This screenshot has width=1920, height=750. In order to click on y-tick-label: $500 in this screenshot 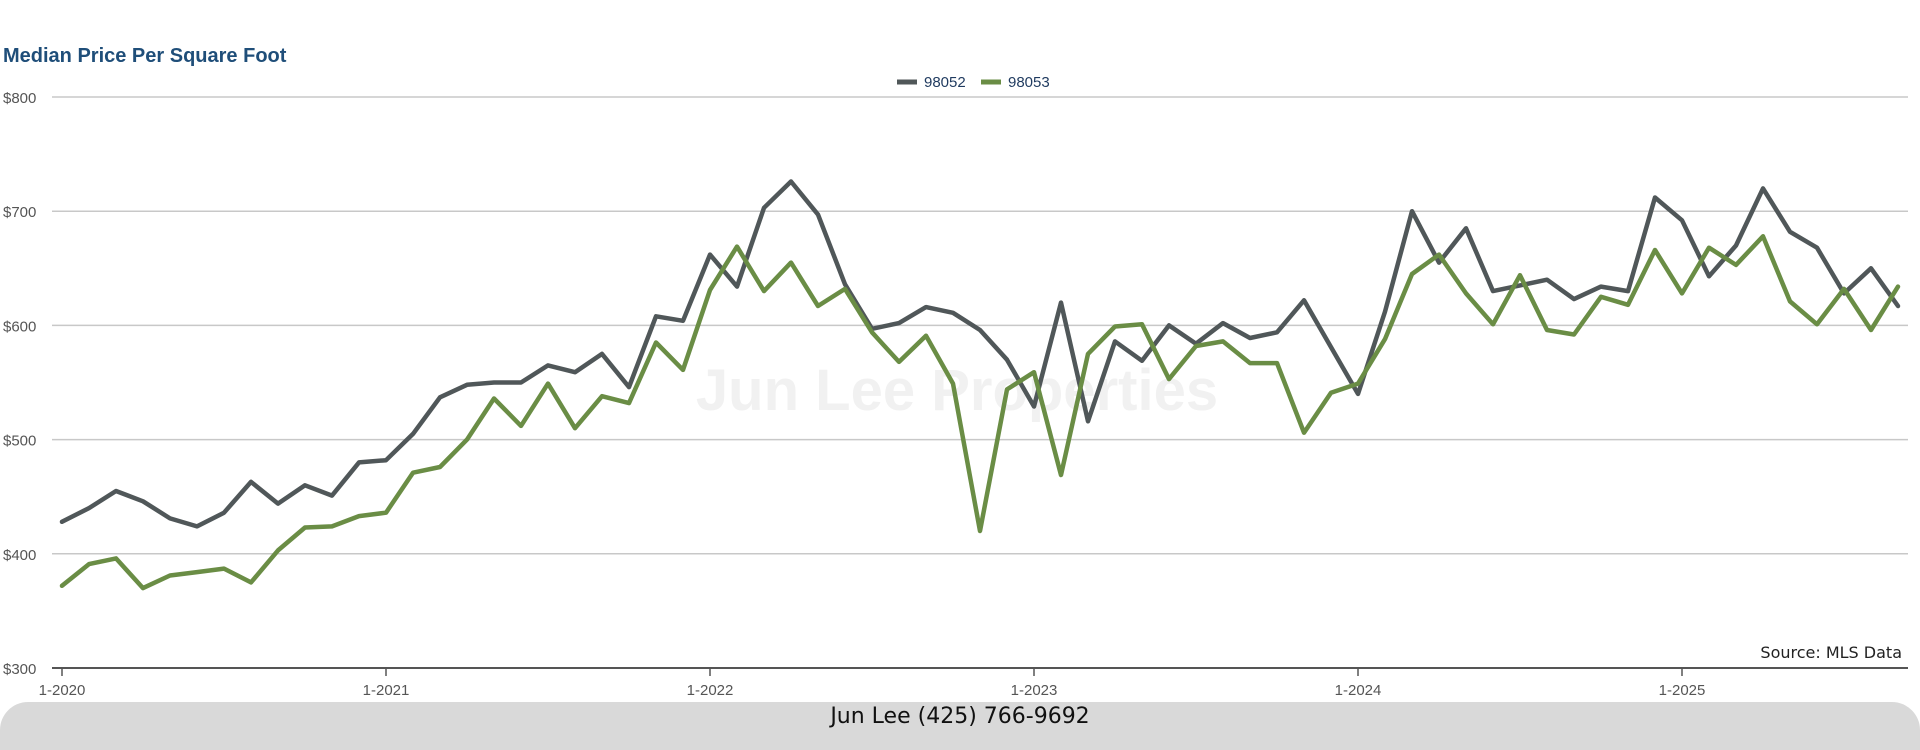, I will do `click(19, 441)`.